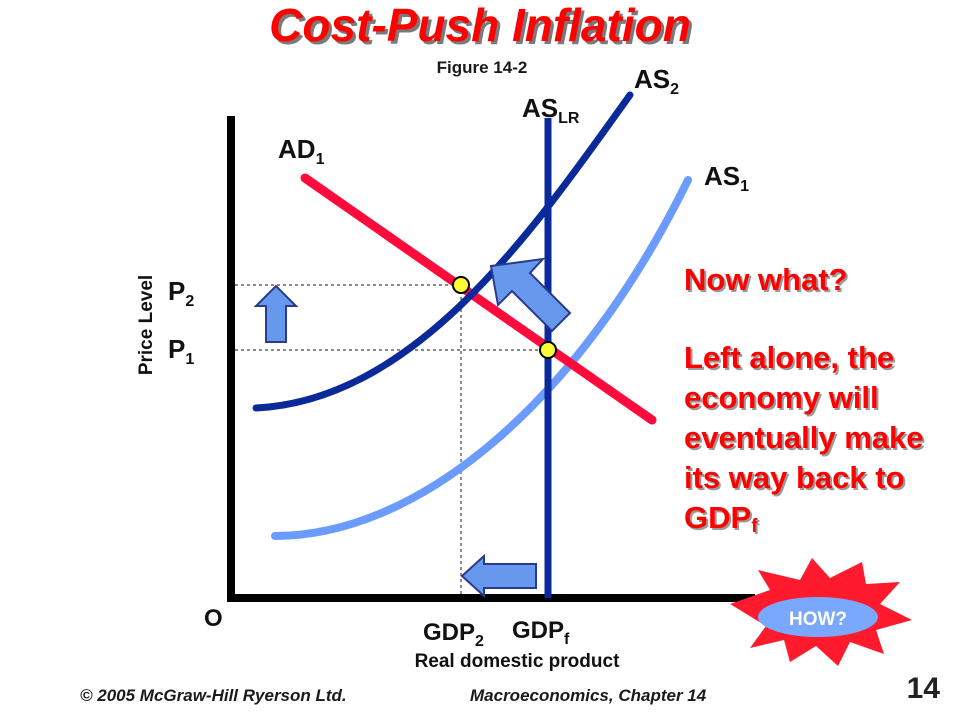 The image size is (960, 720). I want to click on shift-arrow-icon, so click(530, 295).